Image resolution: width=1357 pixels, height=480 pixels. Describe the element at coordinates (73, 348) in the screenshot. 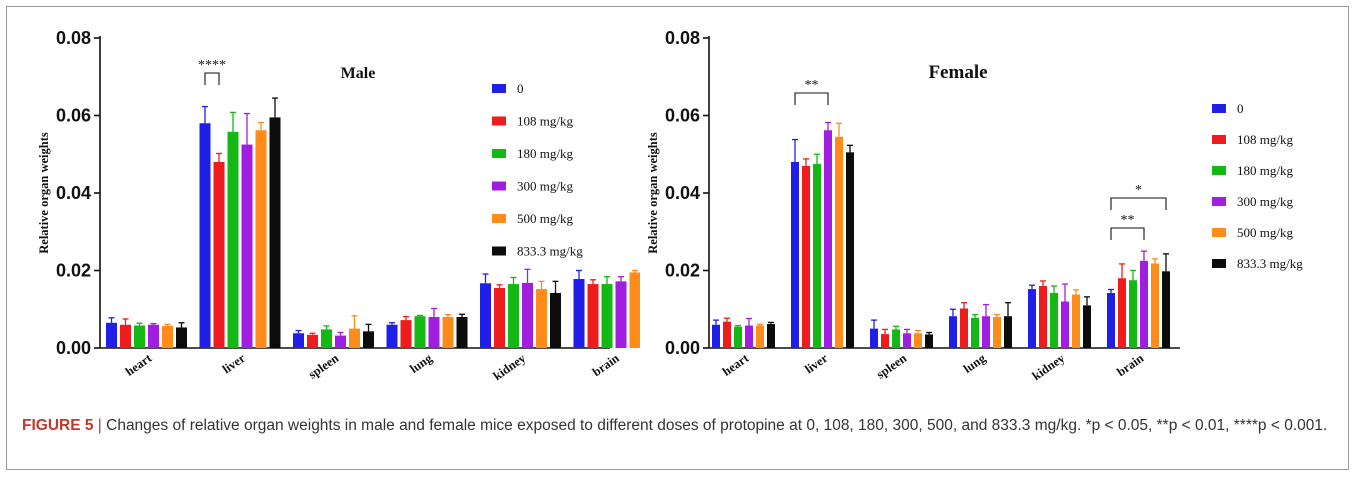

I see `y-tick-label: 0.00` at that location.